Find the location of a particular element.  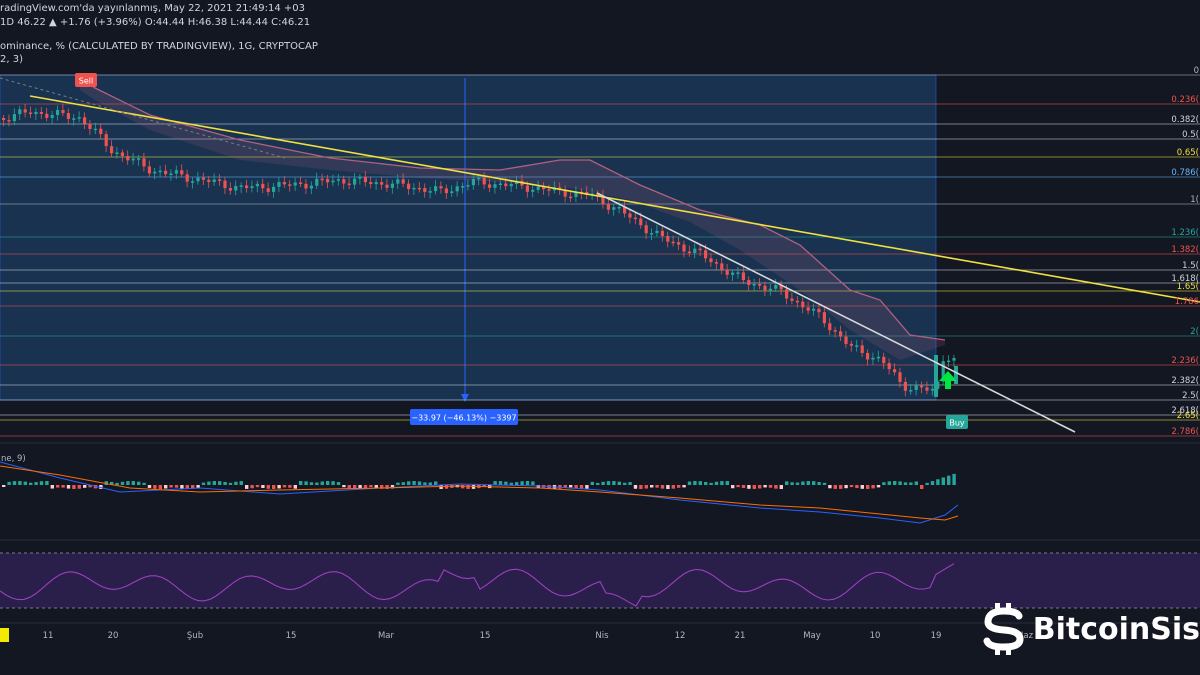

watermark-text: BitcoinSis is located at coordinates (1116, 629).